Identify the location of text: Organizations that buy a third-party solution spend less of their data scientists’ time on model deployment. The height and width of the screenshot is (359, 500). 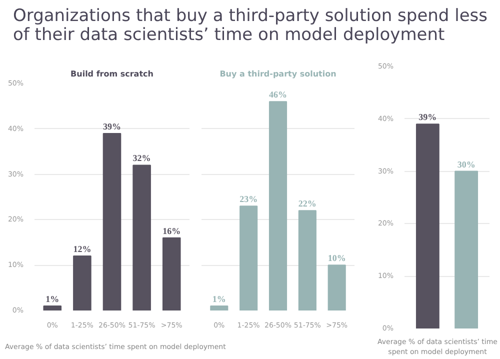
(251, 25).